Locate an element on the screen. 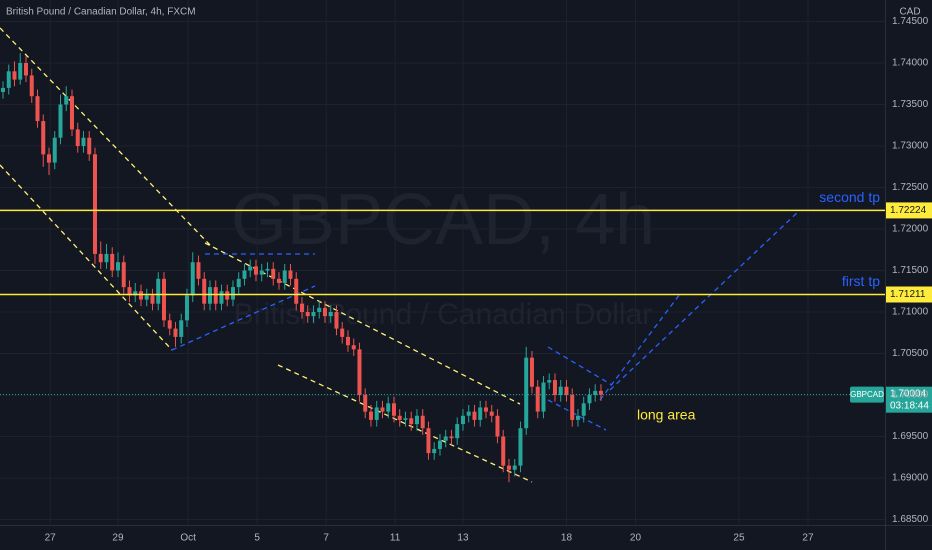 The height and width of the screenshot is (550, 932). y-tick-label: 1.72000 is located at coordinates (910, 229).